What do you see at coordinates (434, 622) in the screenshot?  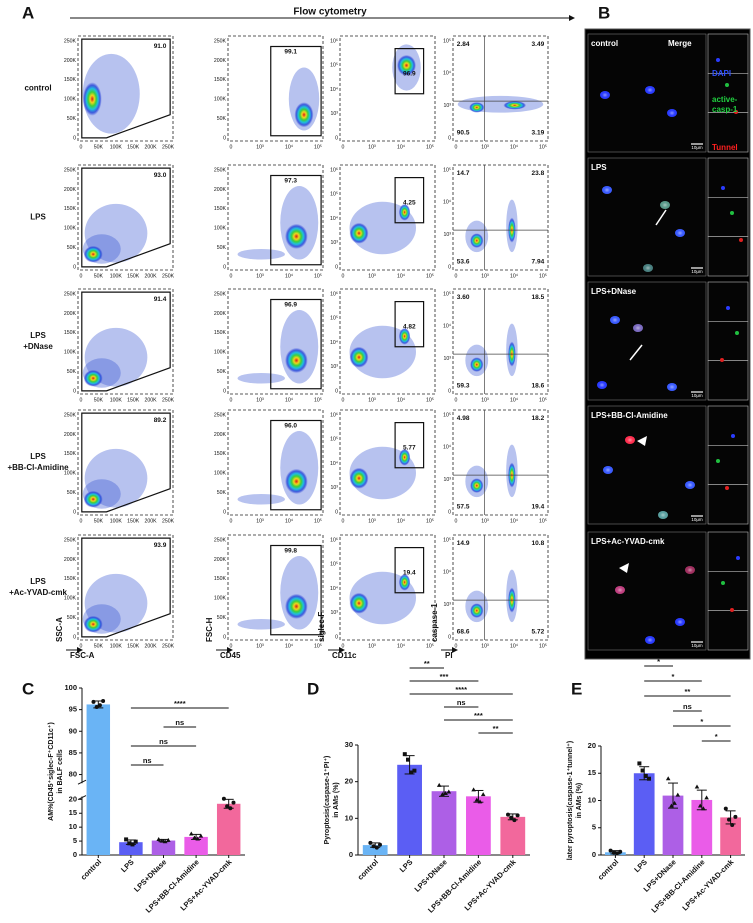 I see `y-axis-label: caspase-1` at bounding box center [434, 622].